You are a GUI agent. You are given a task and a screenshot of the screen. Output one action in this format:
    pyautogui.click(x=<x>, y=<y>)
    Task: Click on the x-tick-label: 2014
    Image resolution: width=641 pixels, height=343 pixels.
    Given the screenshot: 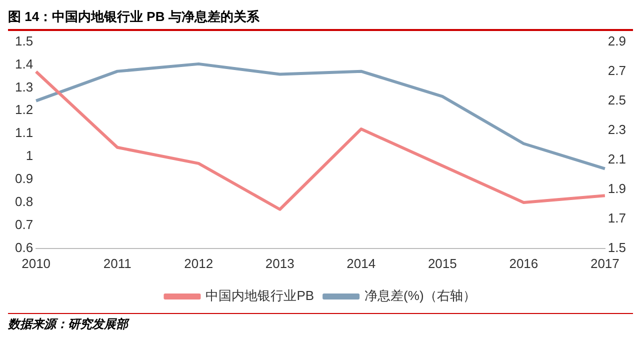 What is the action you would take?
    pyautogui.click(x=361, y=263)
    